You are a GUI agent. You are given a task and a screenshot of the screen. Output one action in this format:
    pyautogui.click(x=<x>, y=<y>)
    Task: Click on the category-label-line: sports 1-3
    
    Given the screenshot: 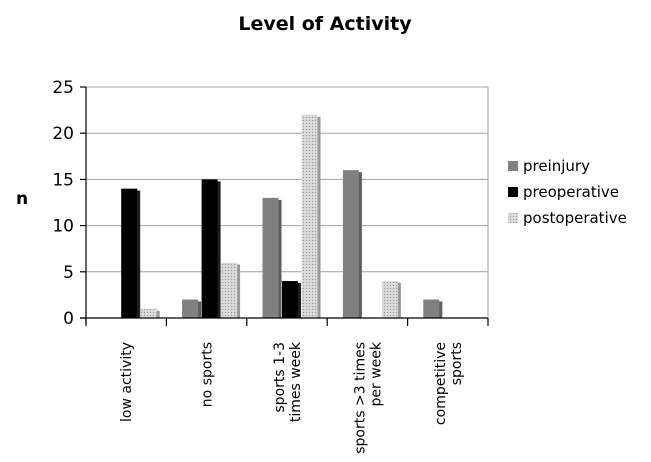 What is the action you would take?
    pyautogui.click(x=280, y=377)
    